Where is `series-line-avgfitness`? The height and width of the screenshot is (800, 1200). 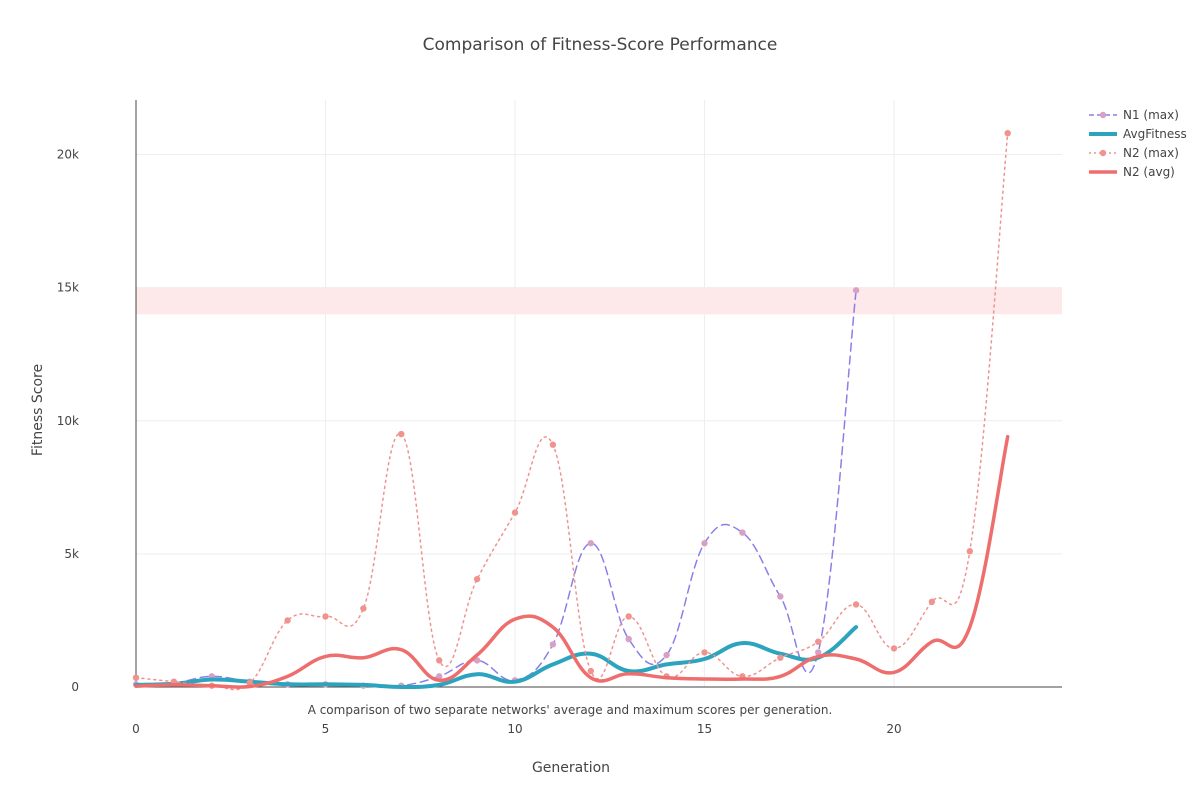
series-line-avgfitness is located at coordinates (496, 657).